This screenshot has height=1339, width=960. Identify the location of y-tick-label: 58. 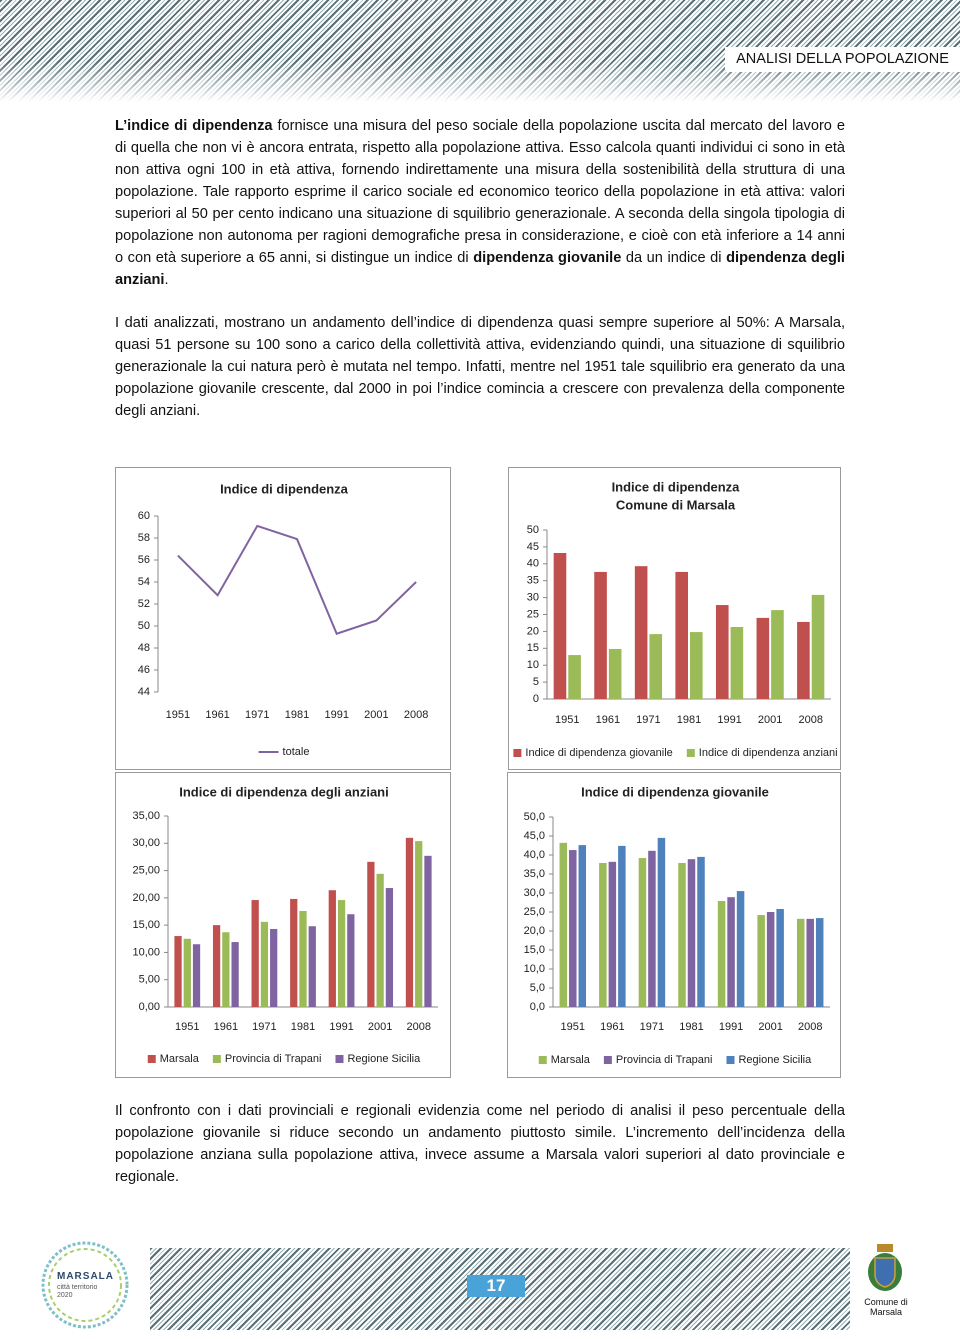
(144, 538).